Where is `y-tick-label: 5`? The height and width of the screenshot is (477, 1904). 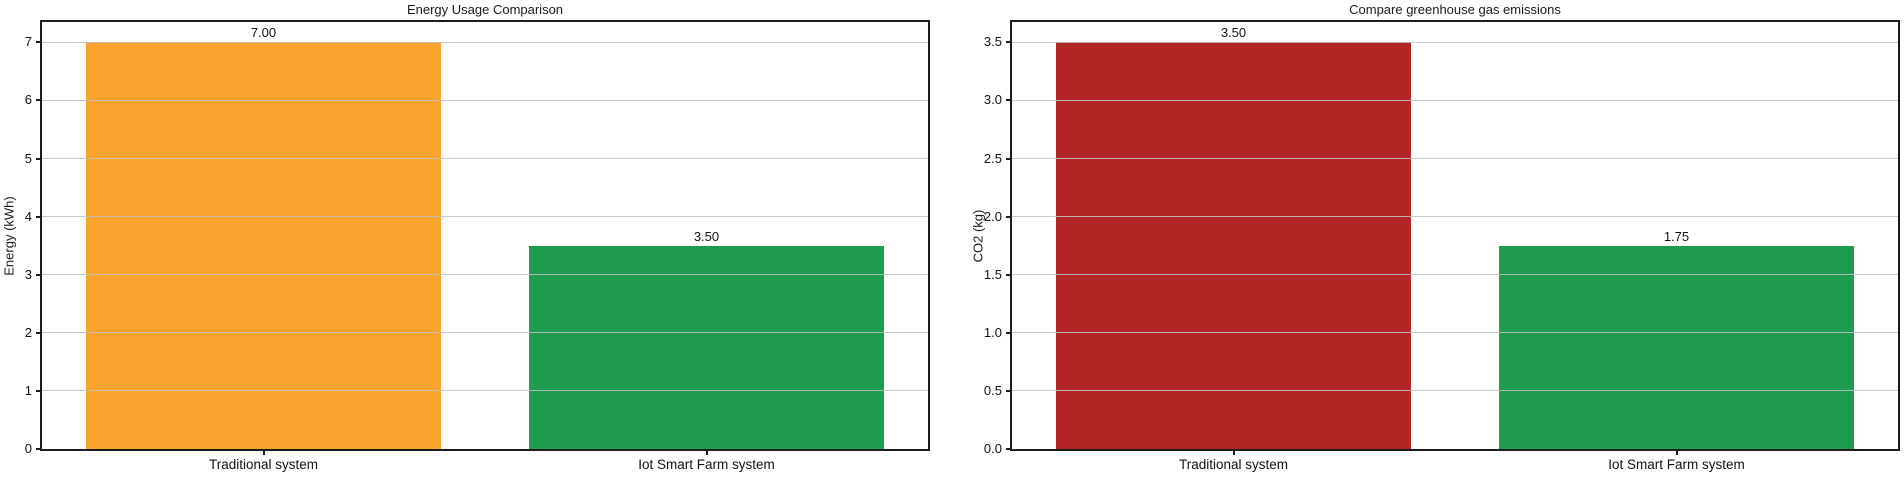 y-tick-label: 5 is located at coordinates (28, 158).